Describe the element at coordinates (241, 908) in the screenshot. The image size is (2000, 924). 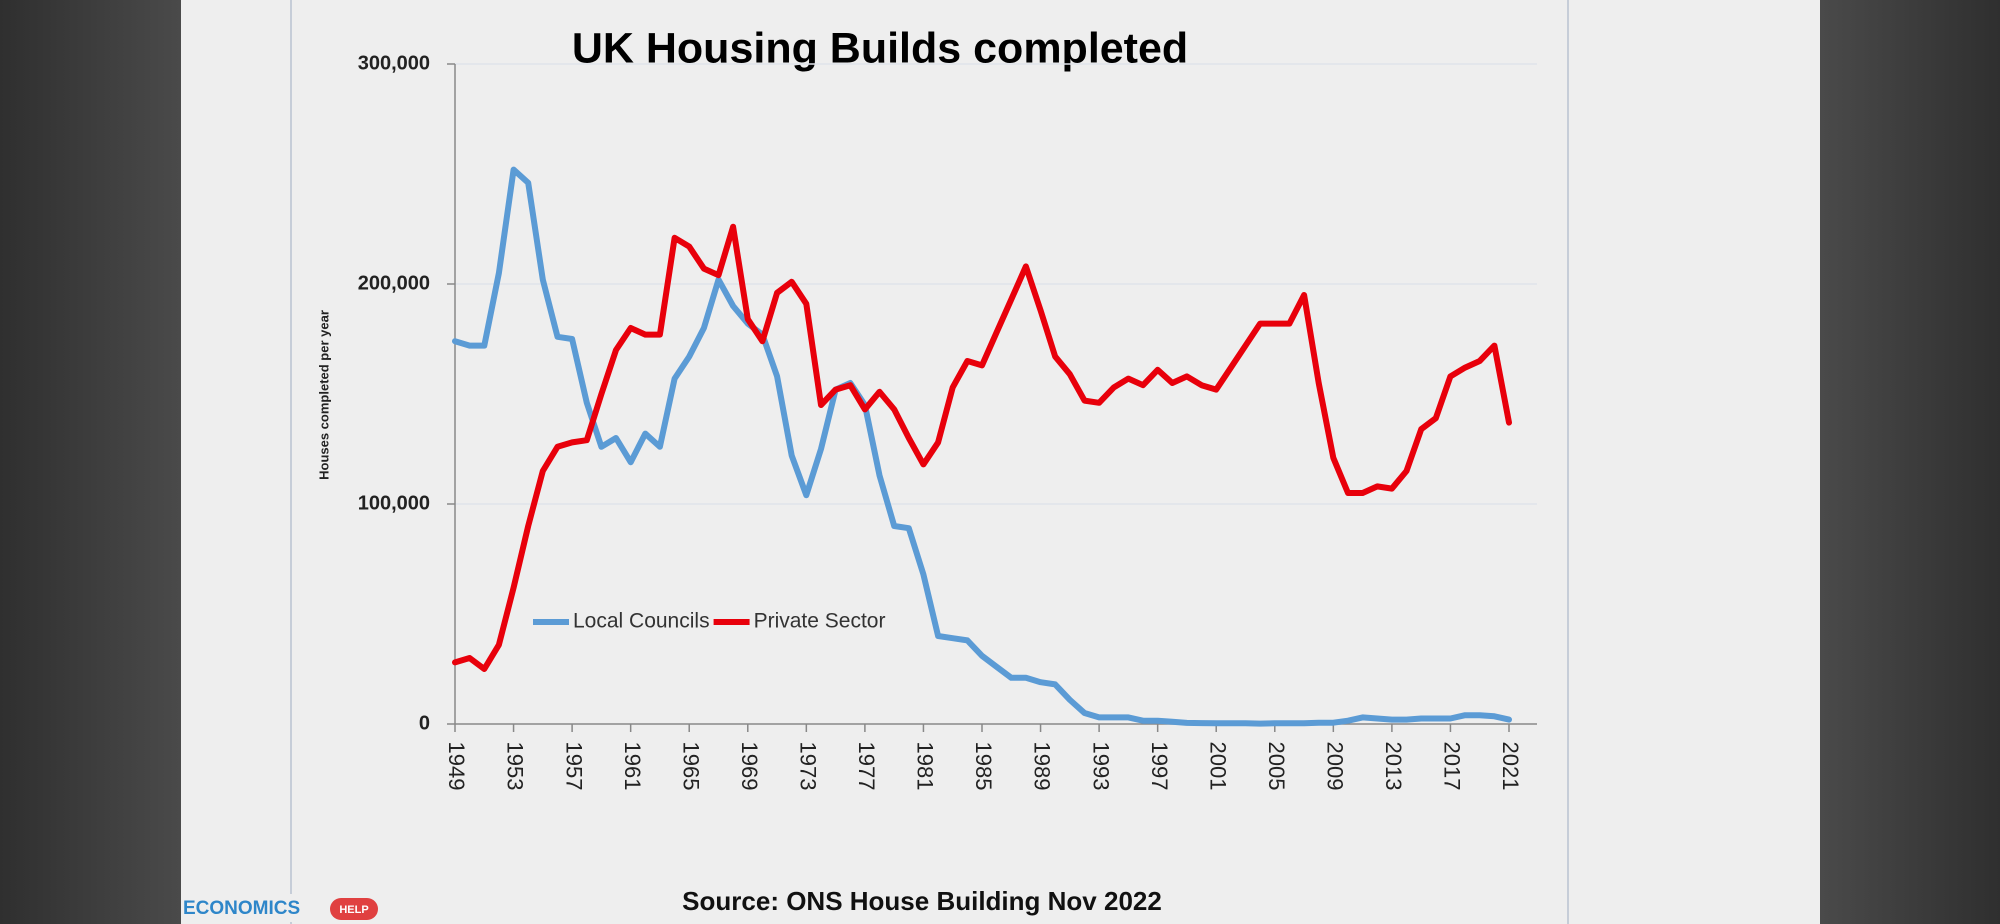
I see `logo-text: ECONOMICS` at that location.